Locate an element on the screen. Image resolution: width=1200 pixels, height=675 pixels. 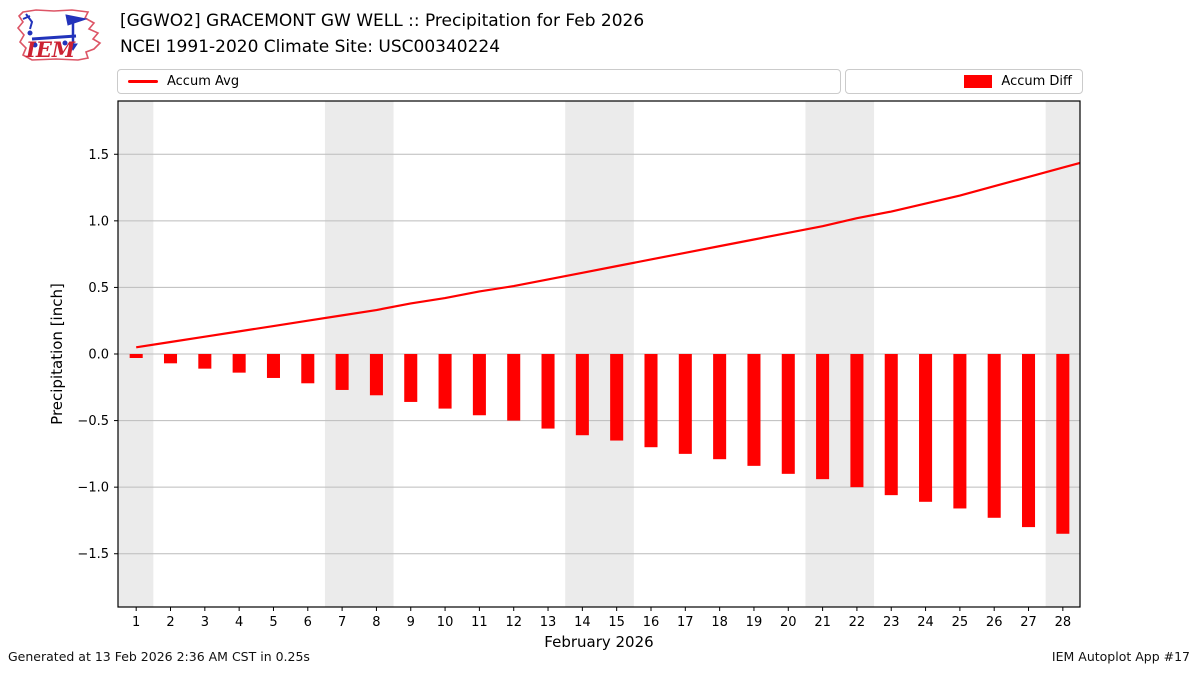
y-tick-label: −1.5 is located at coordinates (93, 554).